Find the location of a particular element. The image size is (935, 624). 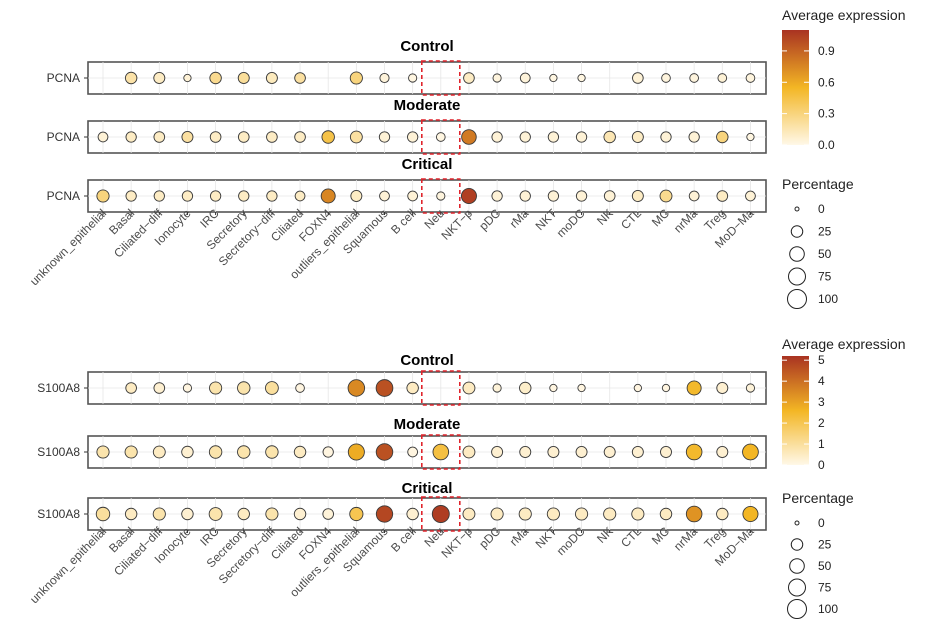

color-legend-label: 0.3 is located at coordinates (826, 114).